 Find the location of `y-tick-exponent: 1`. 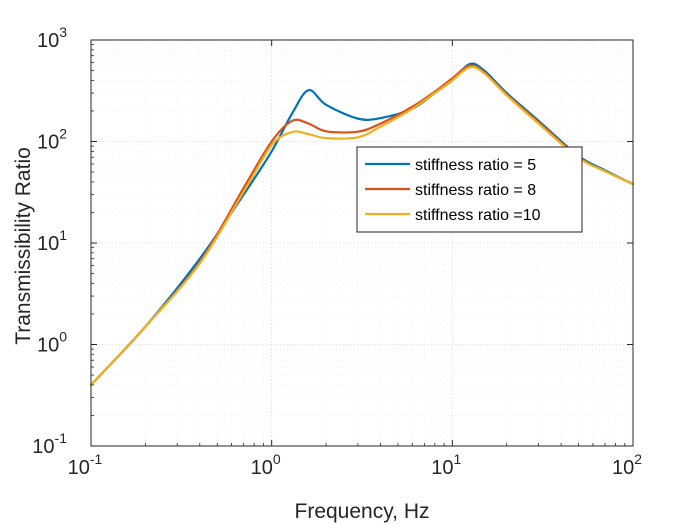

y-tick-exponent: 1 is located at coordinates (63, 235).